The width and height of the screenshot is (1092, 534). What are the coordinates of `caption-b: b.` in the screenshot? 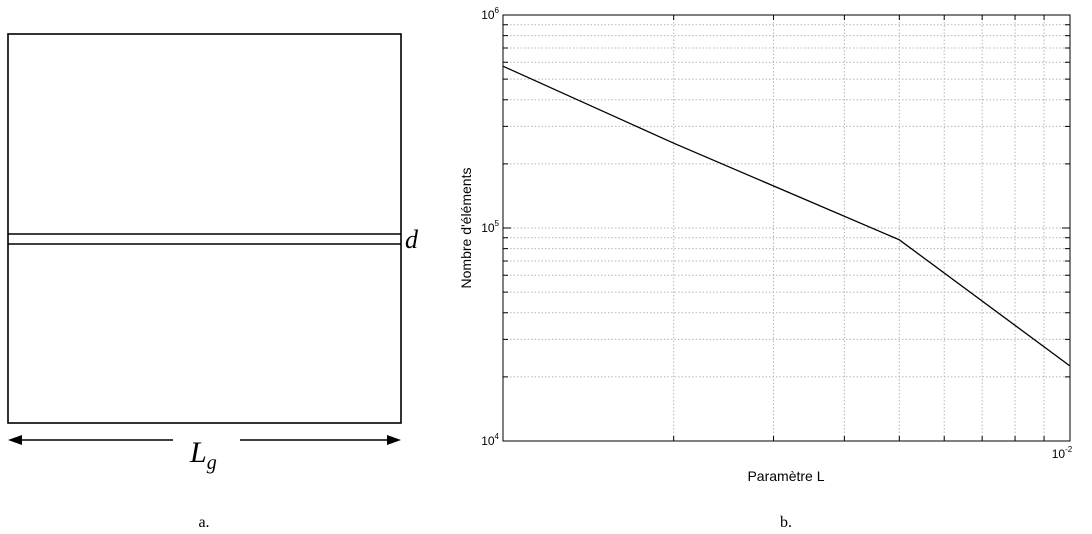 It's located at (786, 522).